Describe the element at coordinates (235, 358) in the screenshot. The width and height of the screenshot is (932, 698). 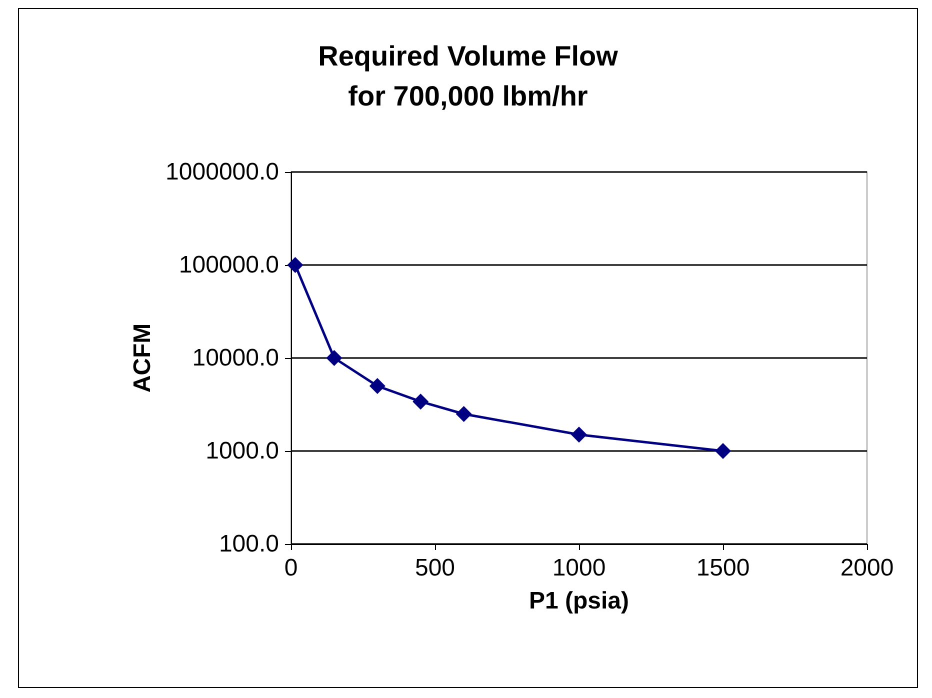
I see `y-tick-label: 10000.0` at that location.